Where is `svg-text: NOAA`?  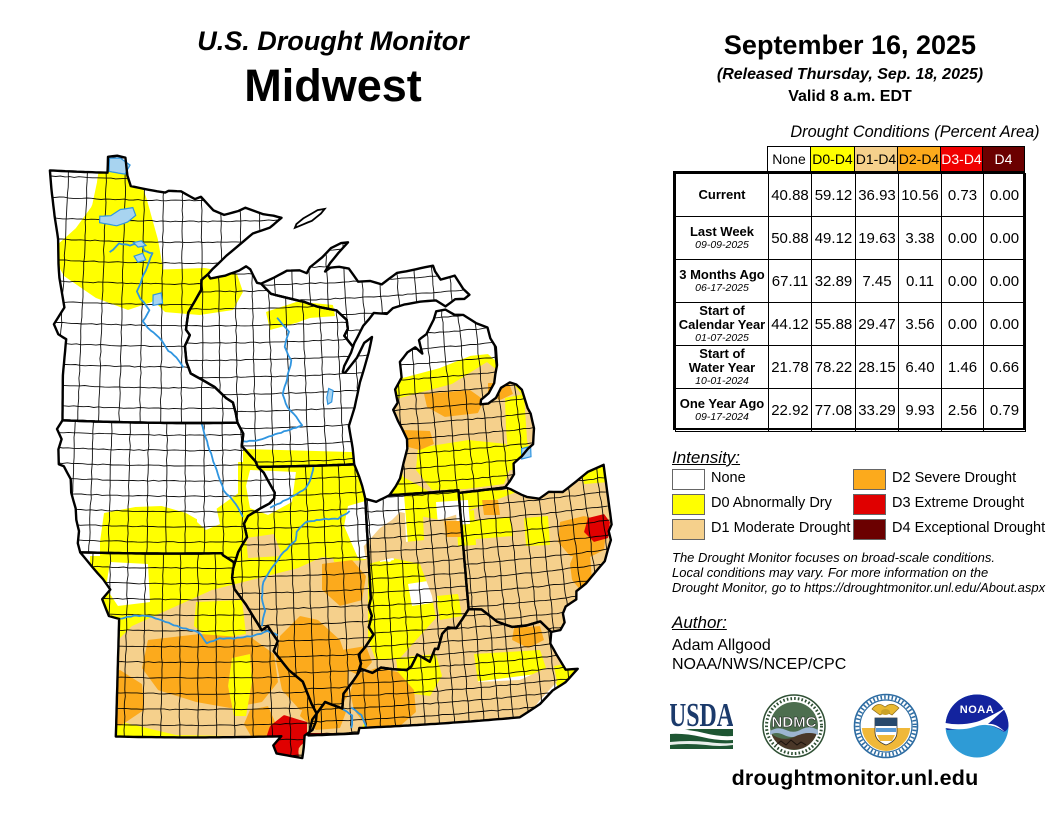 svg-text: NOAA is located at coordinates (977, 710).